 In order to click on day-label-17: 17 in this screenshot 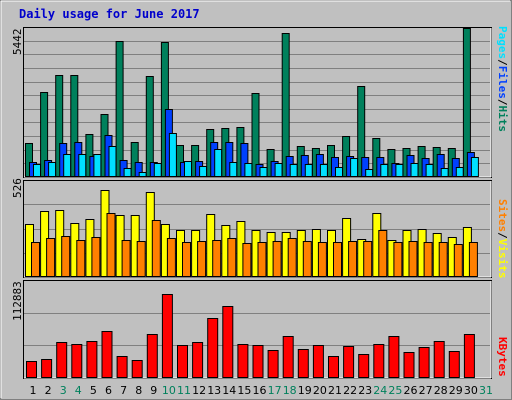, I will do `click(275, 390)`.